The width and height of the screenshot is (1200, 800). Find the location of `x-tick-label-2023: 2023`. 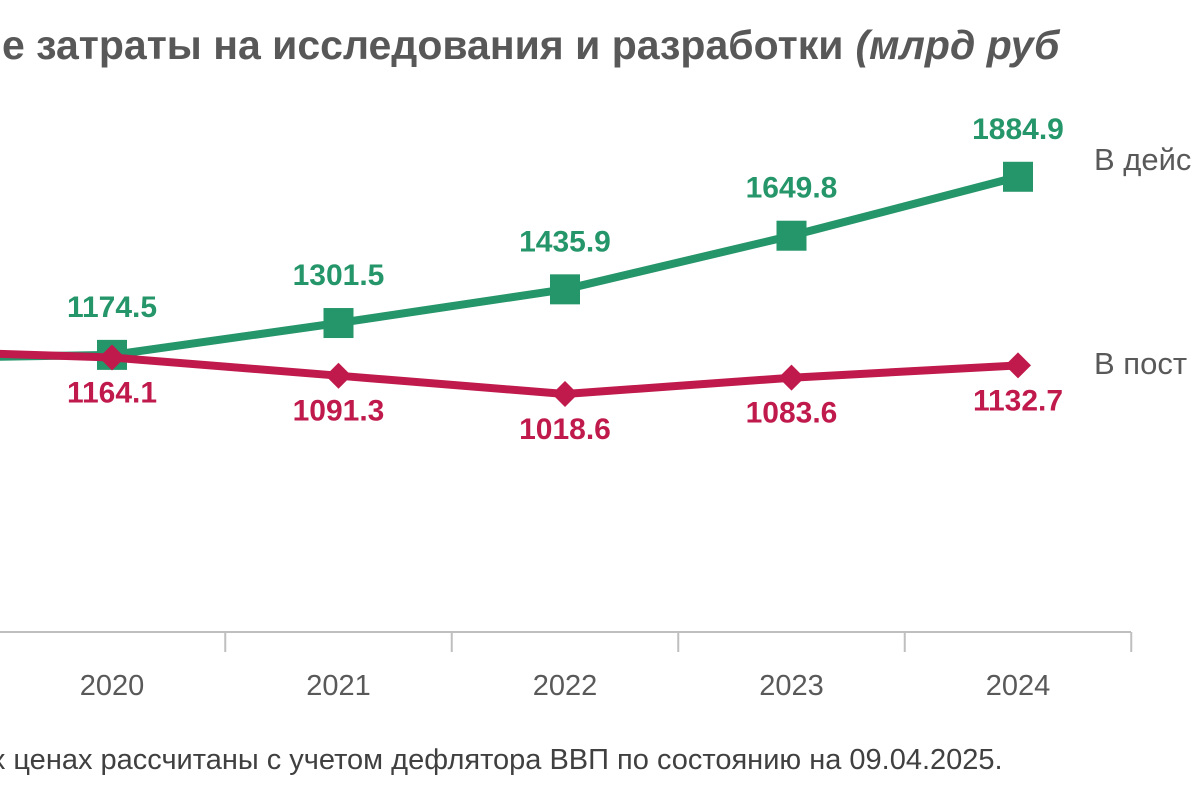

x-tick-label-2023: 2023 is located at coordinates (791, 686).